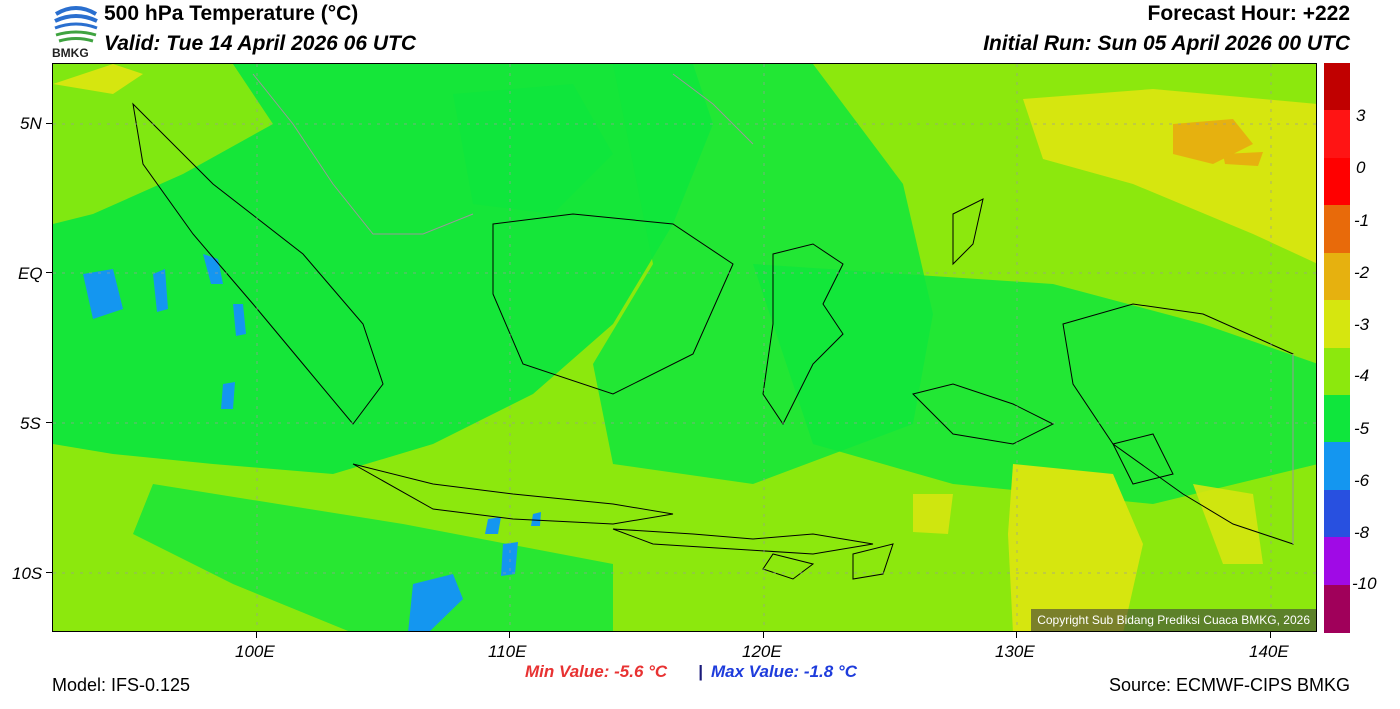 The width and height of the screenshot is (1400, 709). Describe the element at coordinates (1015, 651) in the screenshot. I see `lon-label-130e: 130E` at that location.